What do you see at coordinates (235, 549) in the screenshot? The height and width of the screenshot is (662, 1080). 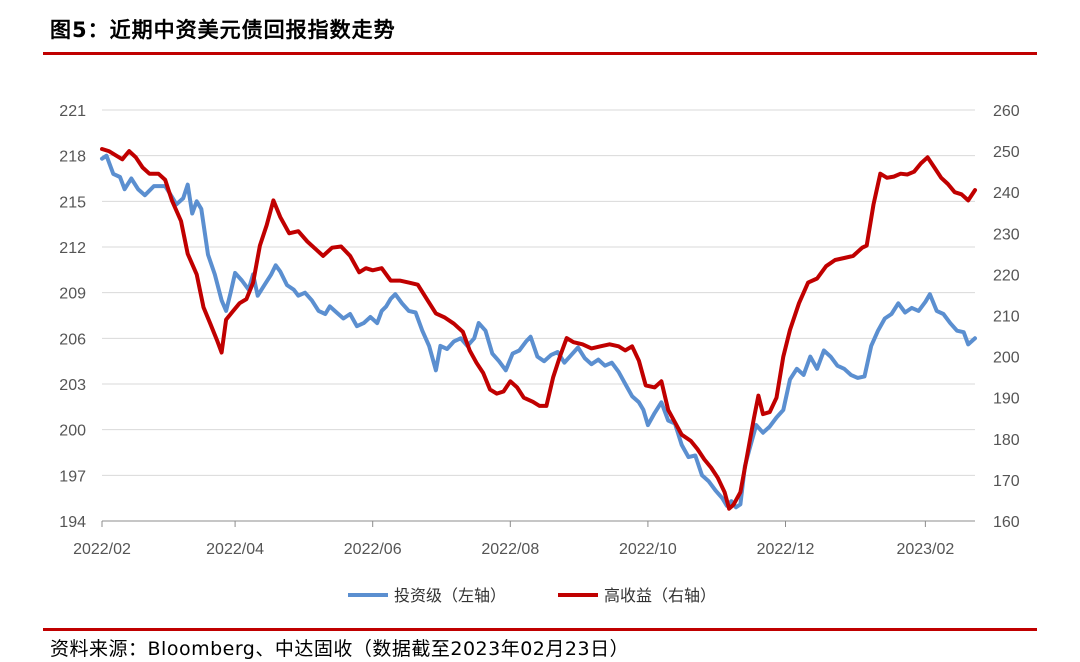 I see `x-tick-label: 2022/04` at bounding box center [235, 549].